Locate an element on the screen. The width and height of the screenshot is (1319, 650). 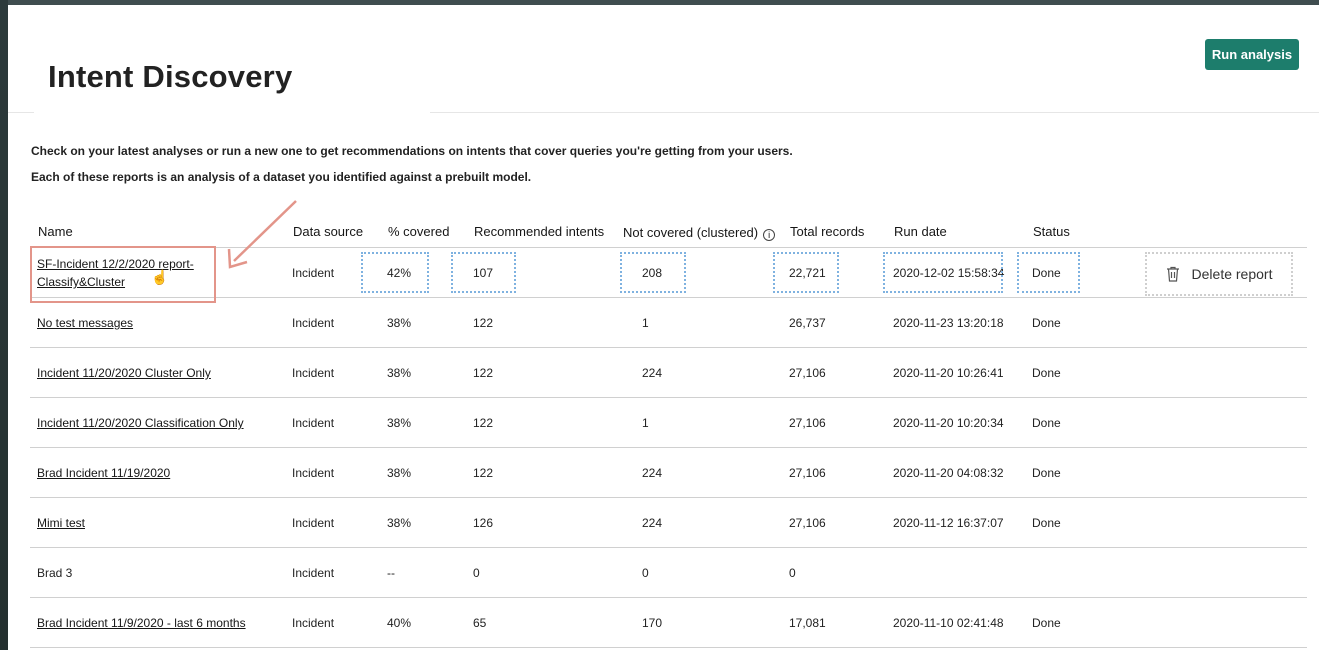
cell-value: 2020-11-20 10:26:41 is located at coordinates (948, 373).